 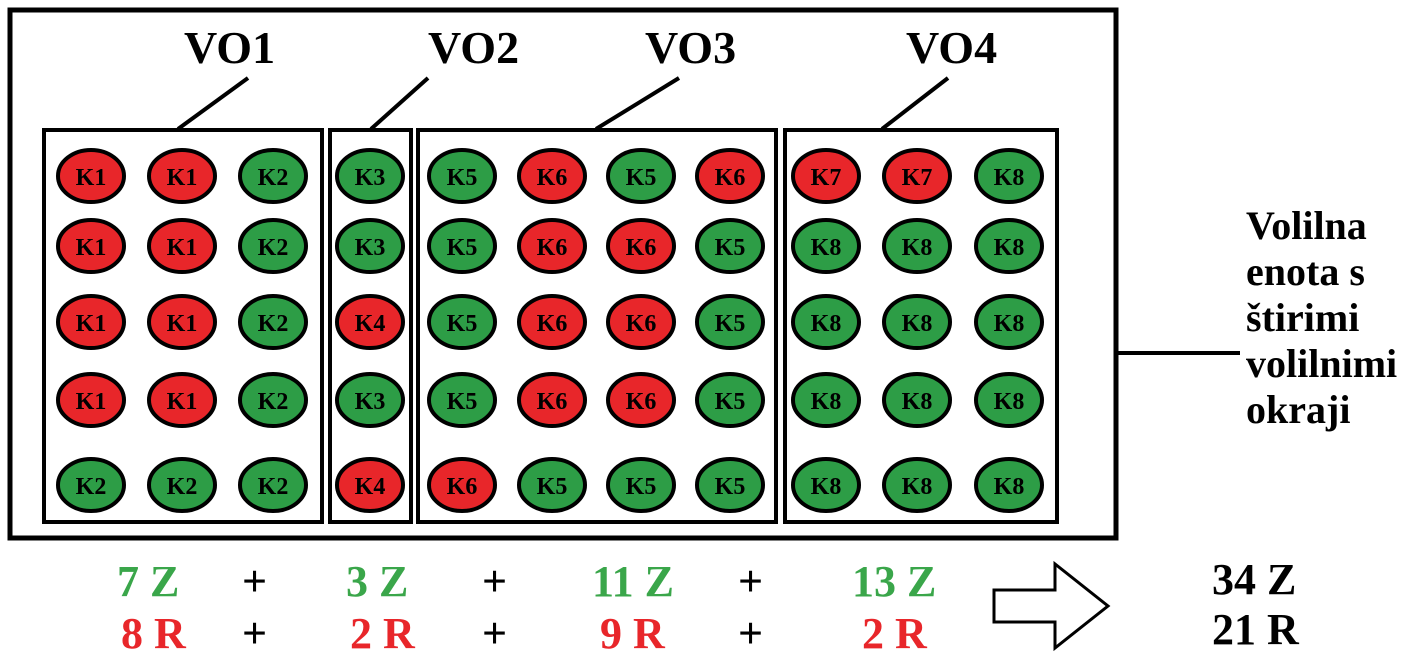 I want to click on total-green: 34 Z, so click(x=1254, y=579).